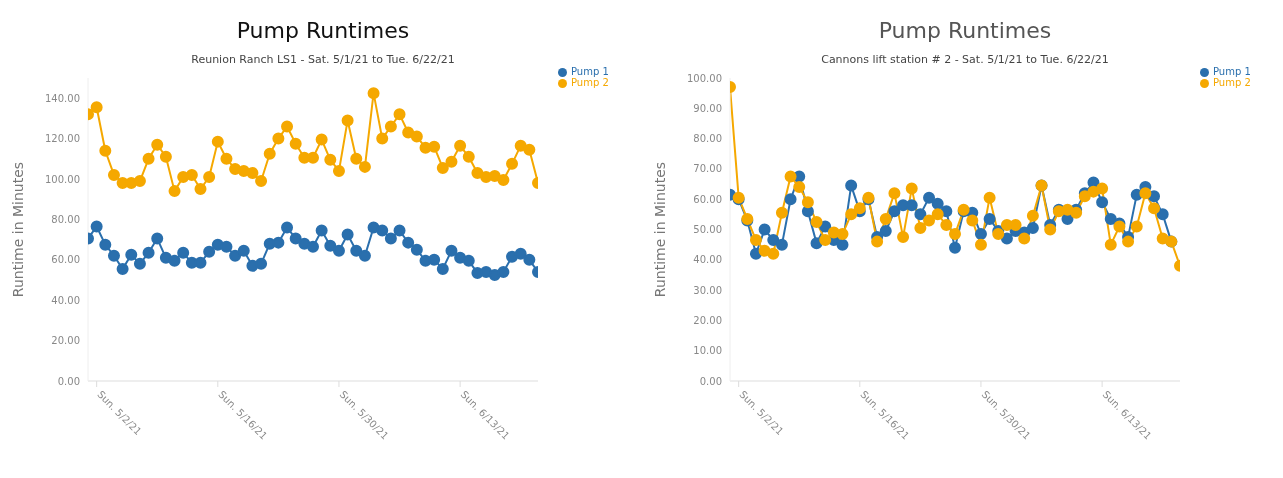 Image resolution: width=1283 pixels, height=478 pixels. Describe the element at coordinates (707, 290) in the screenshot. I see `y-tick-label: 30.00` at that location.